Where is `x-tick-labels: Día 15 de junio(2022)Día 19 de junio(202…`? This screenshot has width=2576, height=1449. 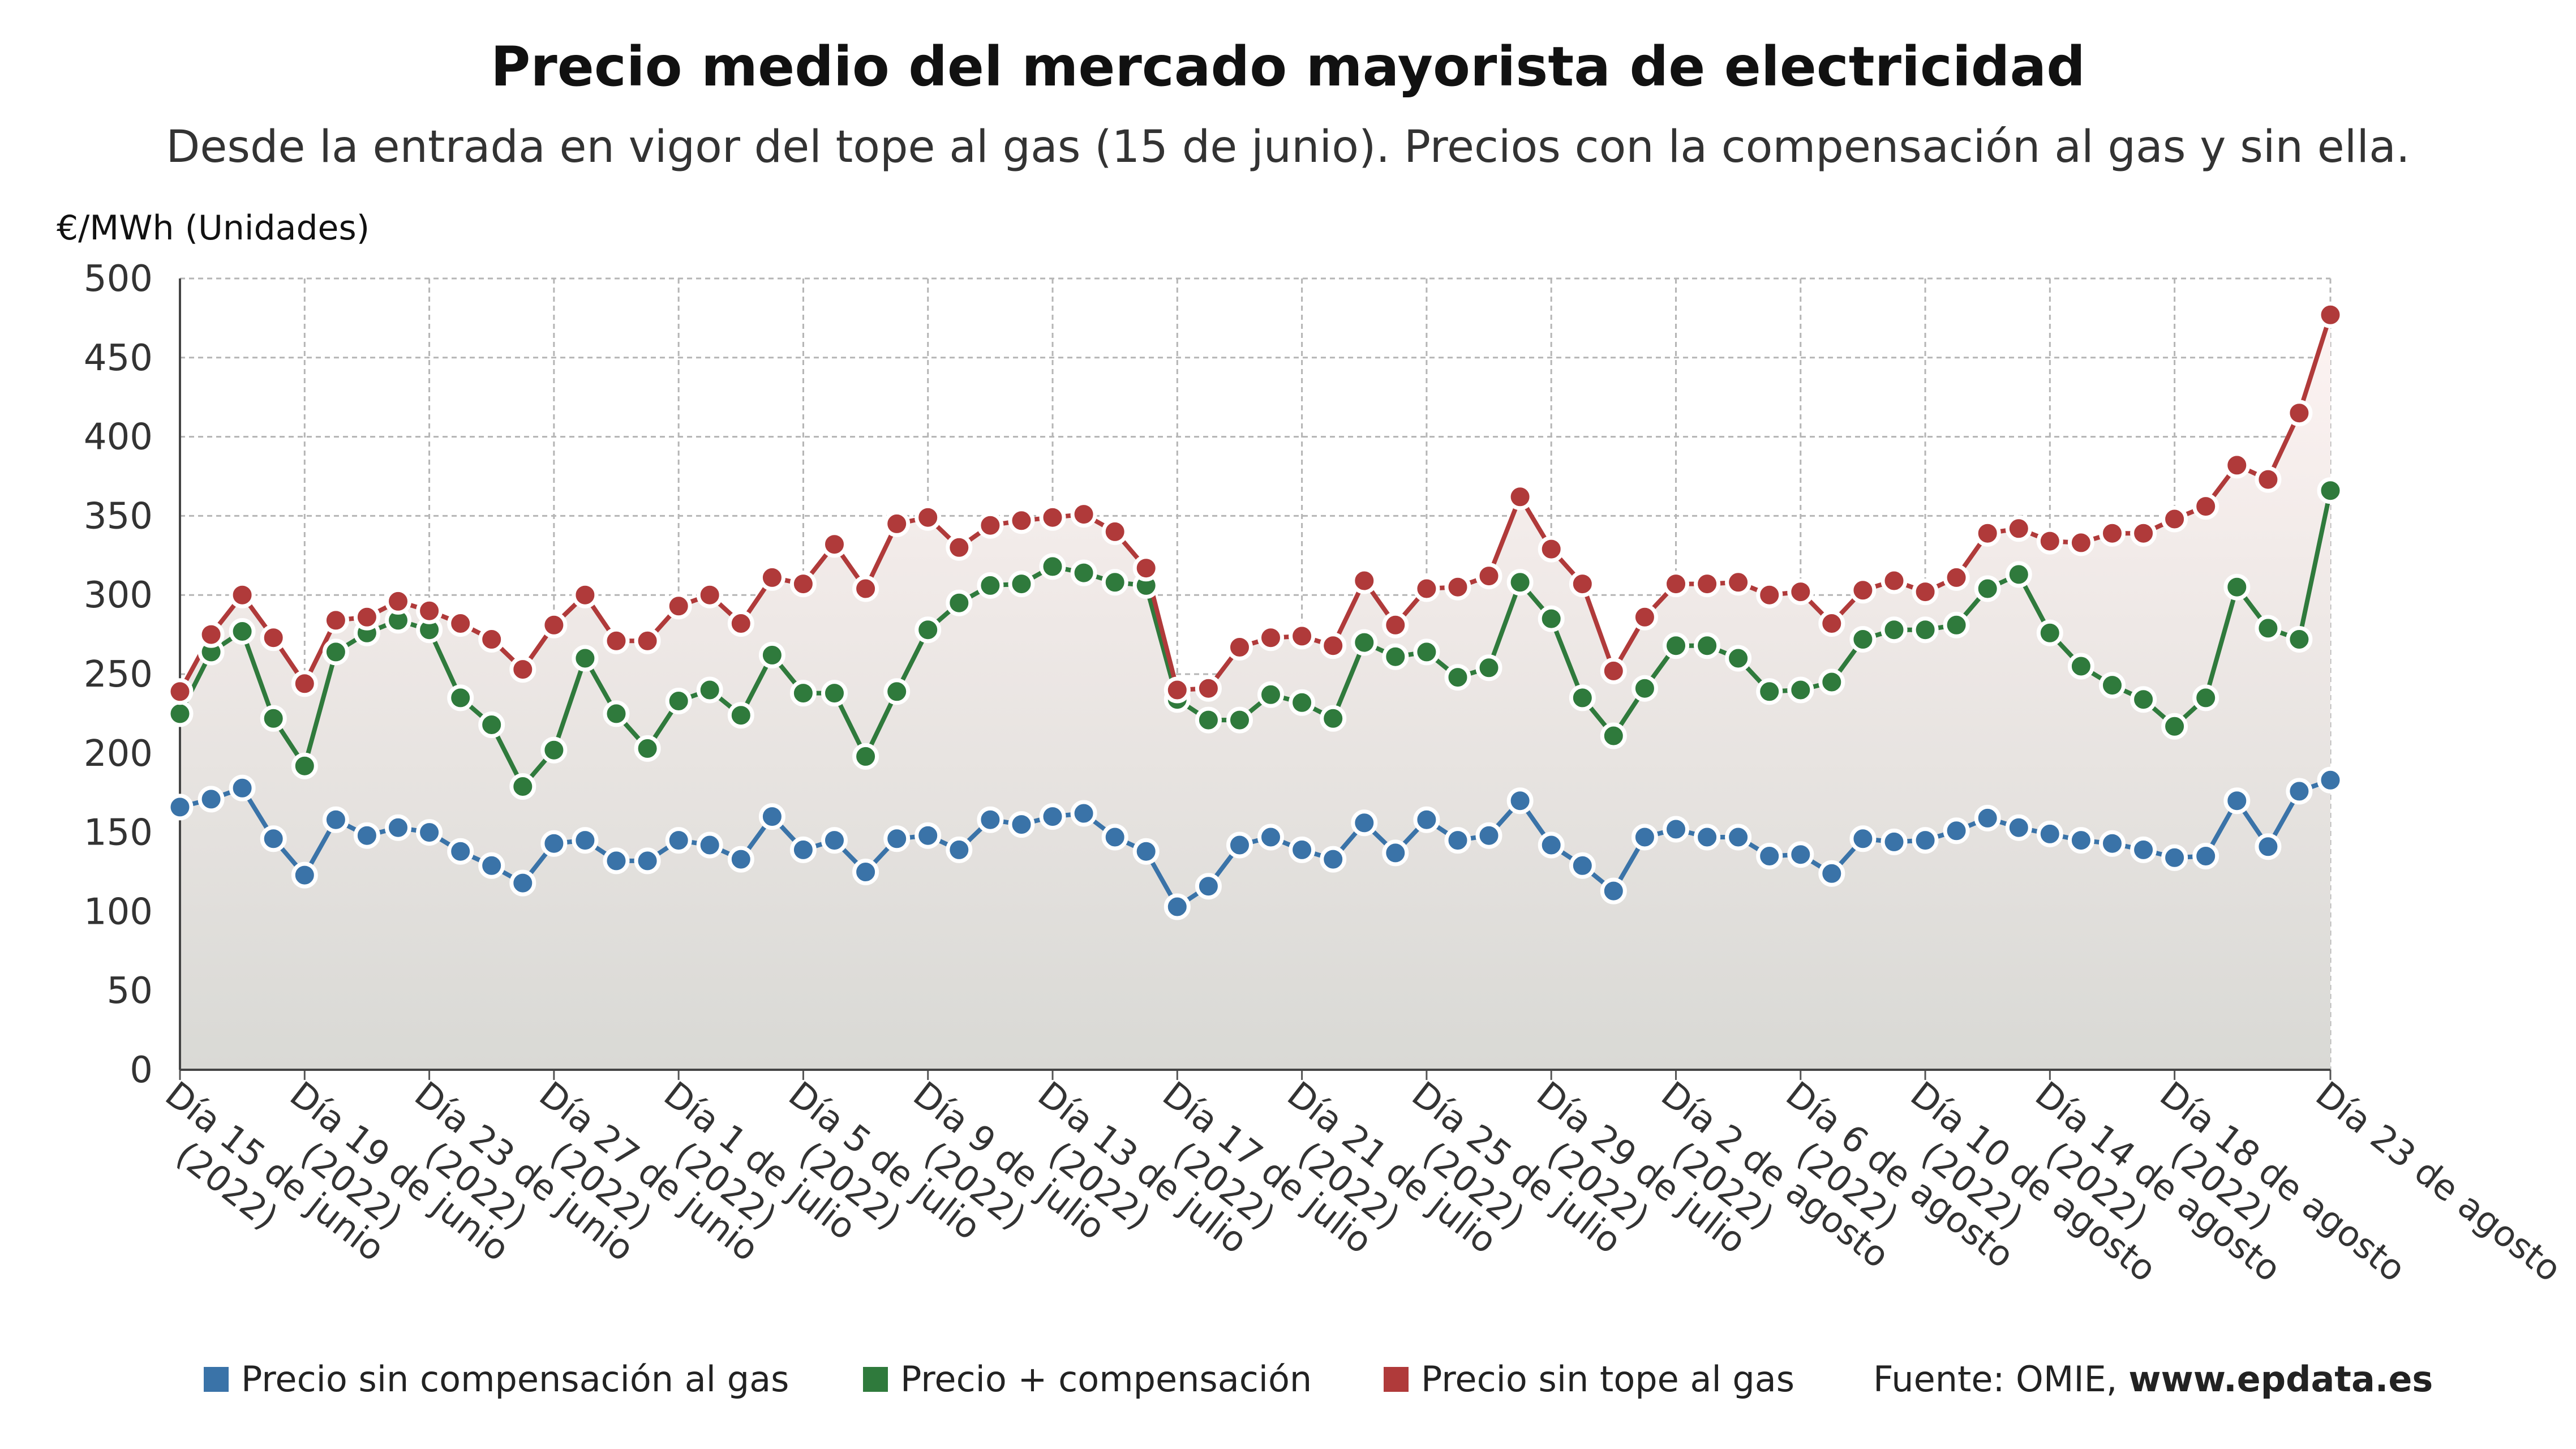 x-tick-labels: Día 15 de junio(2022)Día 19 de junio(202… is located at coordinates (1363, 1181).